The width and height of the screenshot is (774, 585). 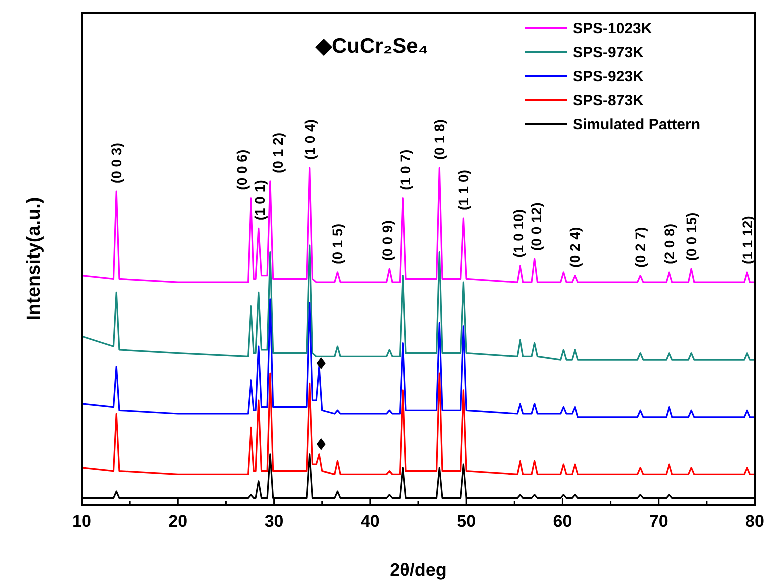 I want to click on legend-label: SPS-973K, so click(x=608, y=53).